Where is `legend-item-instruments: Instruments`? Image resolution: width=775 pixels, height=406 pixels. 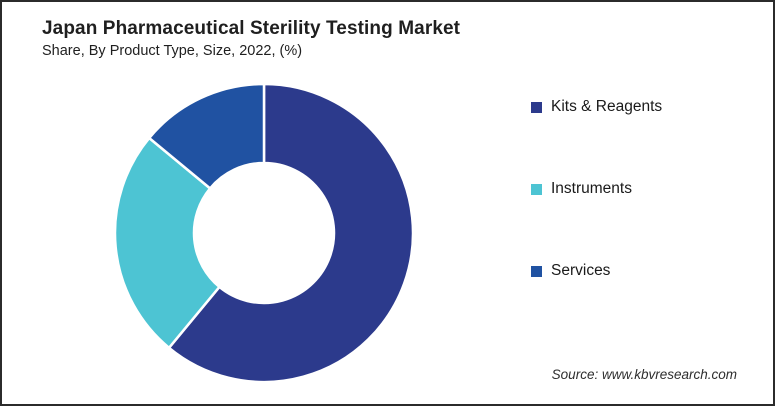 legend-item-instruments: Instruments is located at coordinates (596, 189).